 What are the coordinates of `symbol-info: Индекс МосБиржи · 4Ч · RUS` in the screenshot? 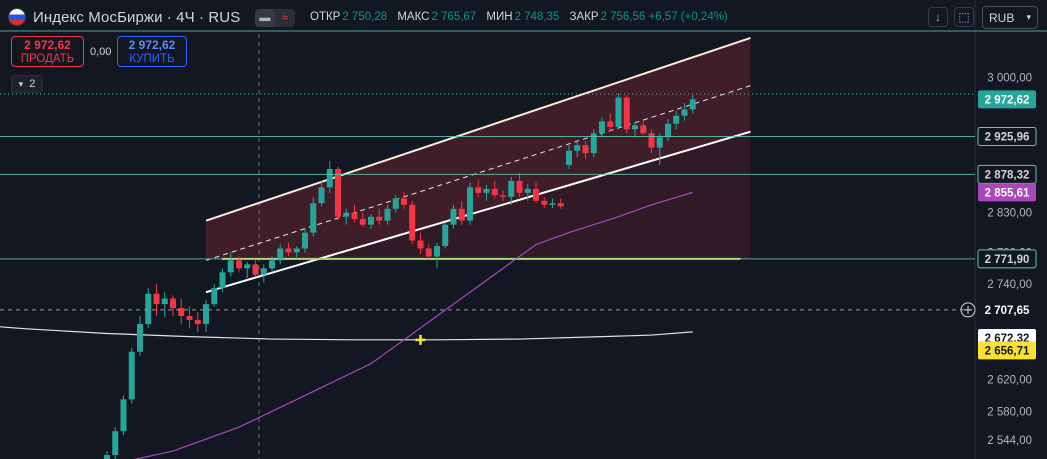 It's located at (124, 17).